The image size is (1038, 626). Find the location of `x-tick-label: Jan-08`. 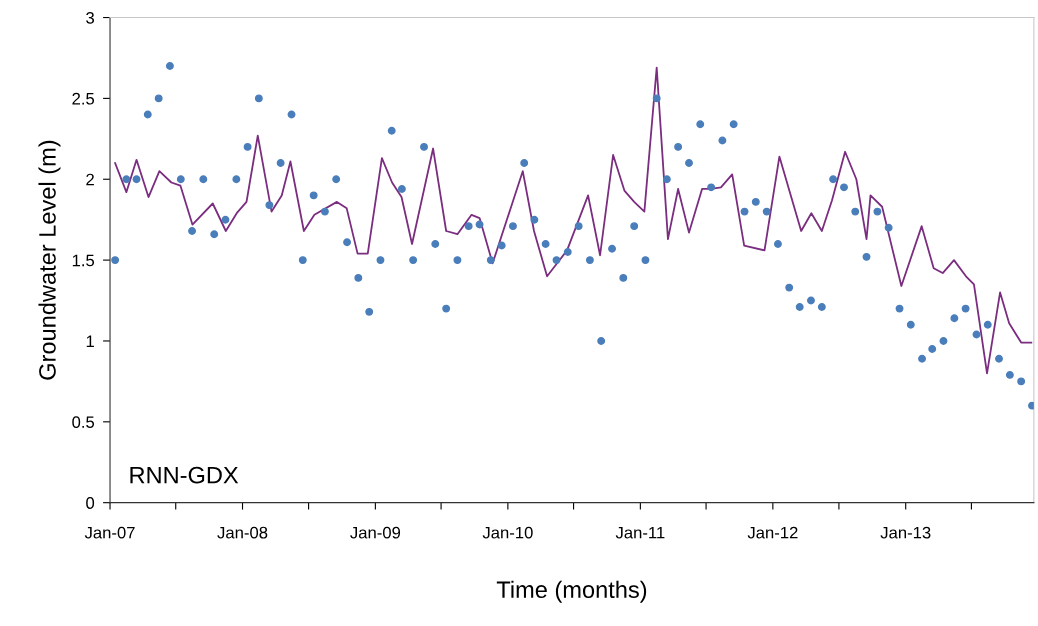

x-tick-label: Jan-08 is located at coordinates (242, 532).